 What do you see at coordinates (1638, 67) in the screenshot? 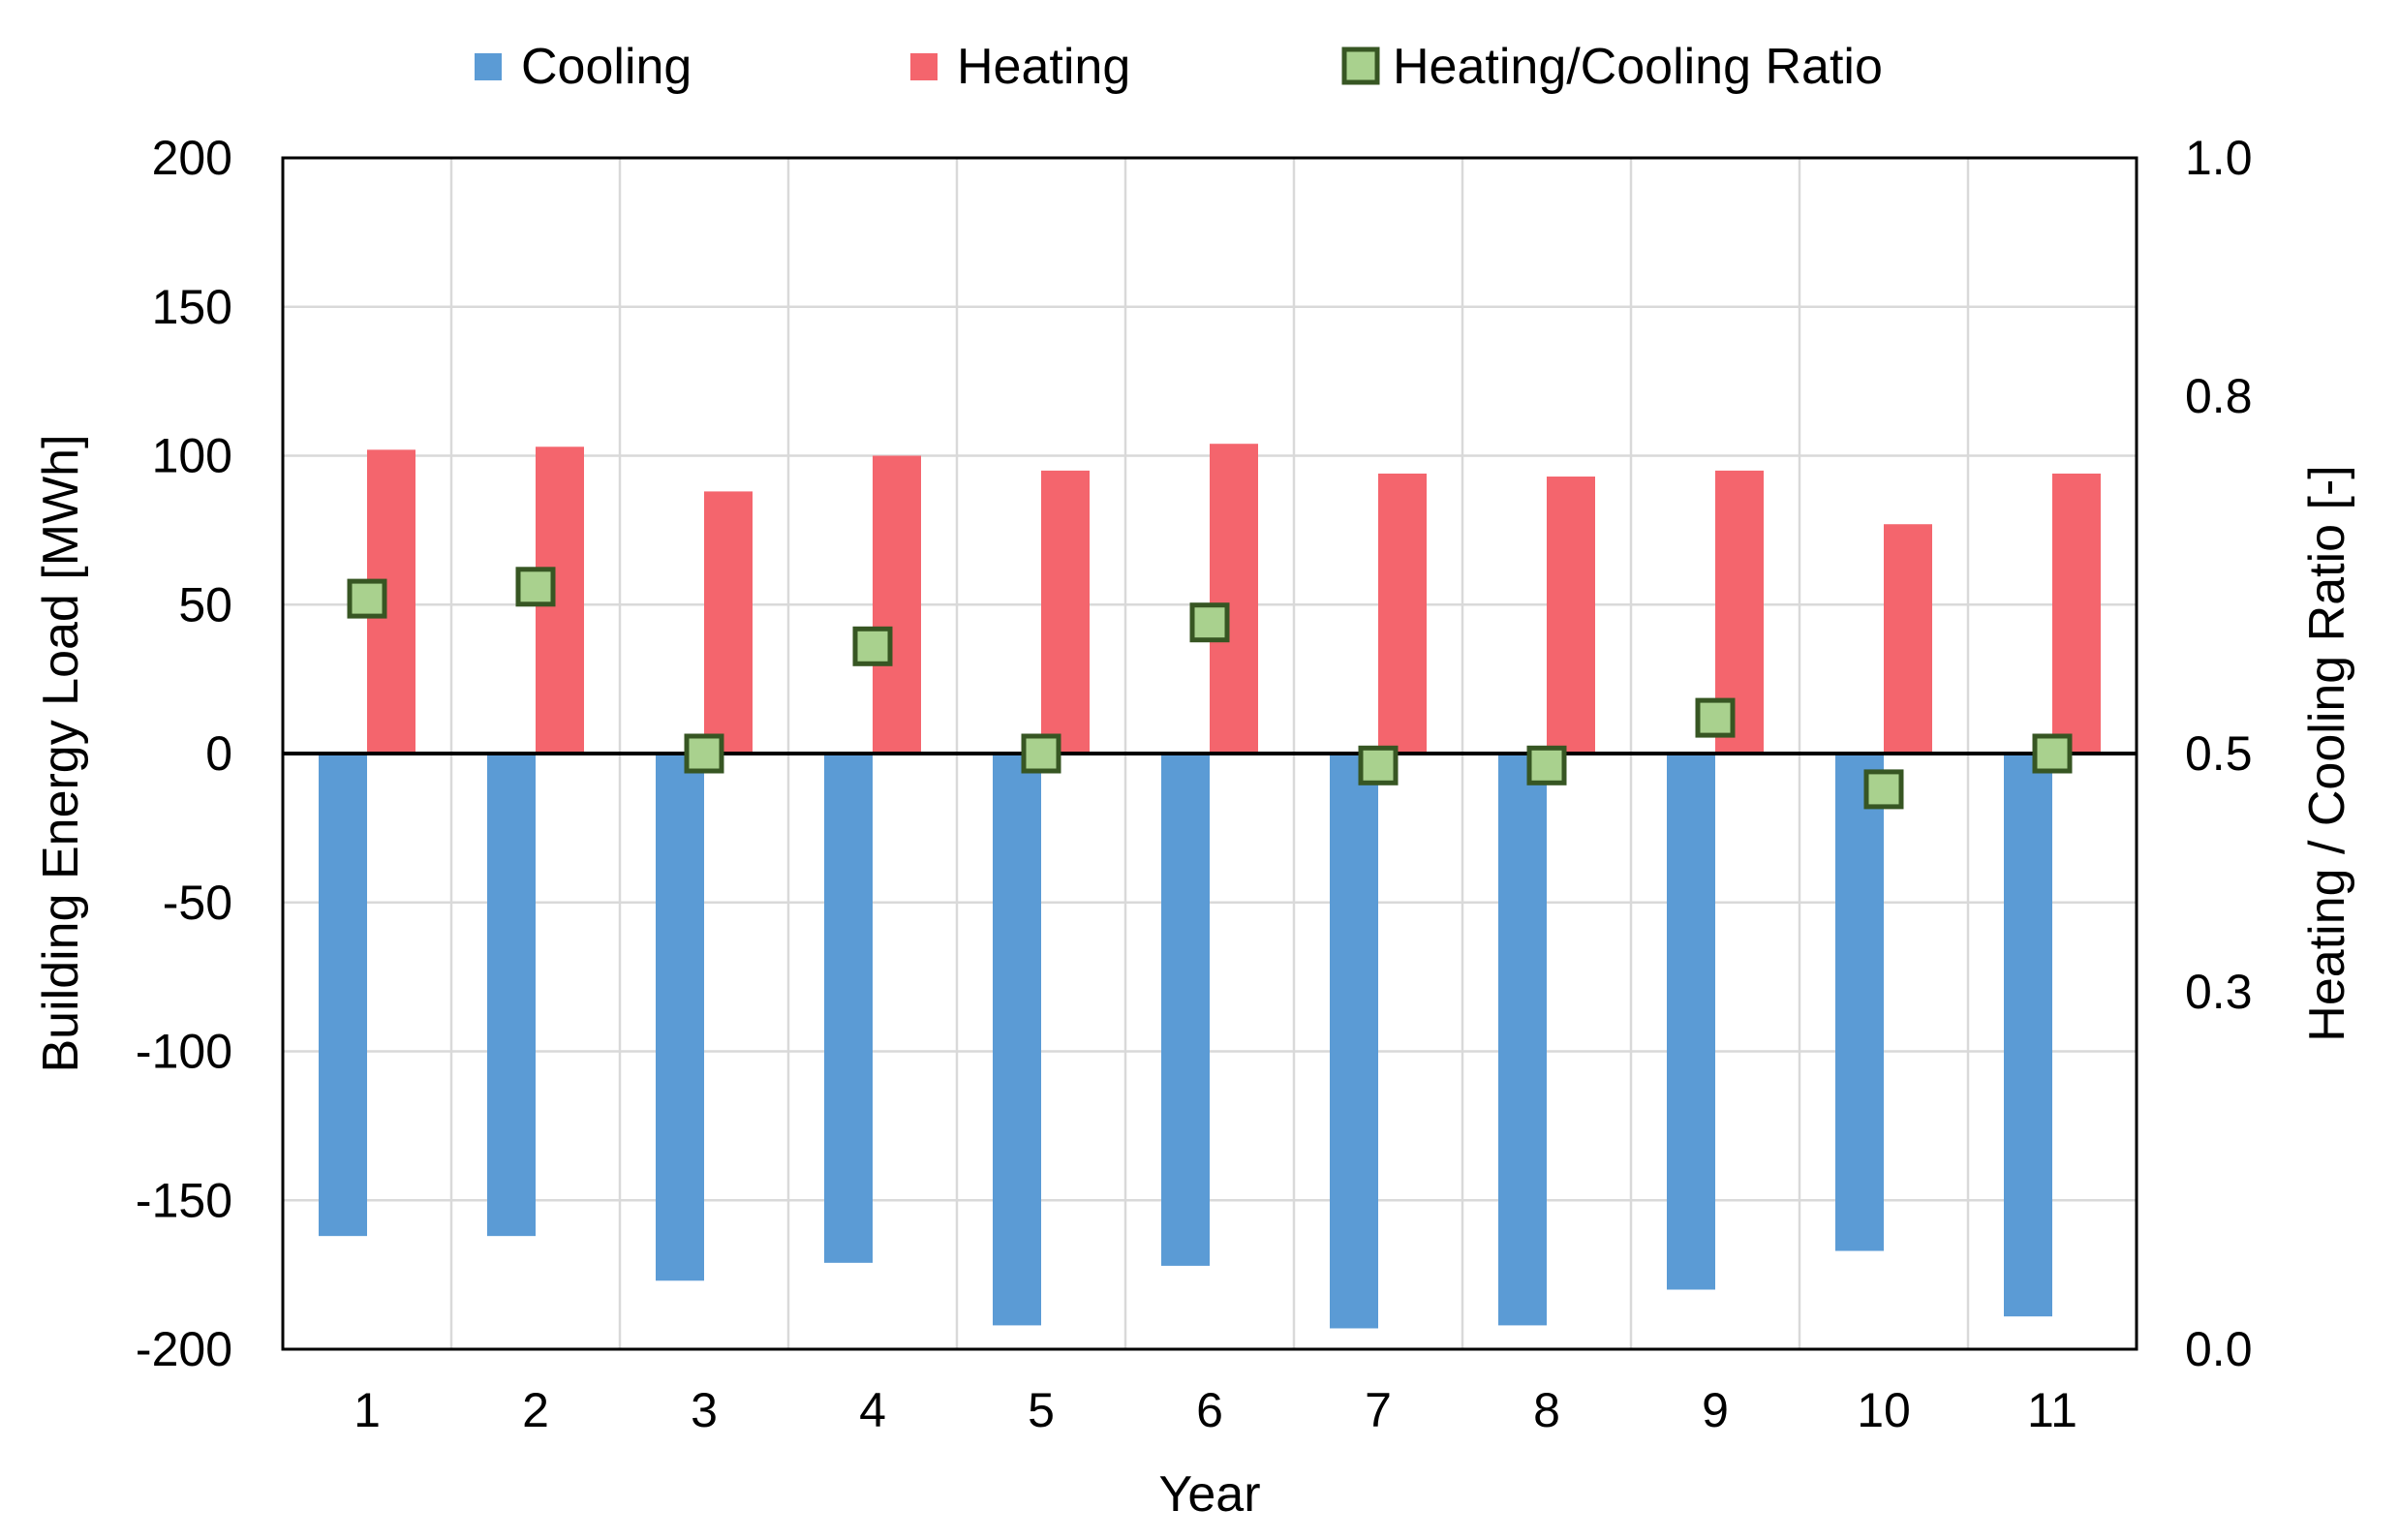
I see `legend-label: Heating/Cooling Ratio` at bounding box center [1638, 67].